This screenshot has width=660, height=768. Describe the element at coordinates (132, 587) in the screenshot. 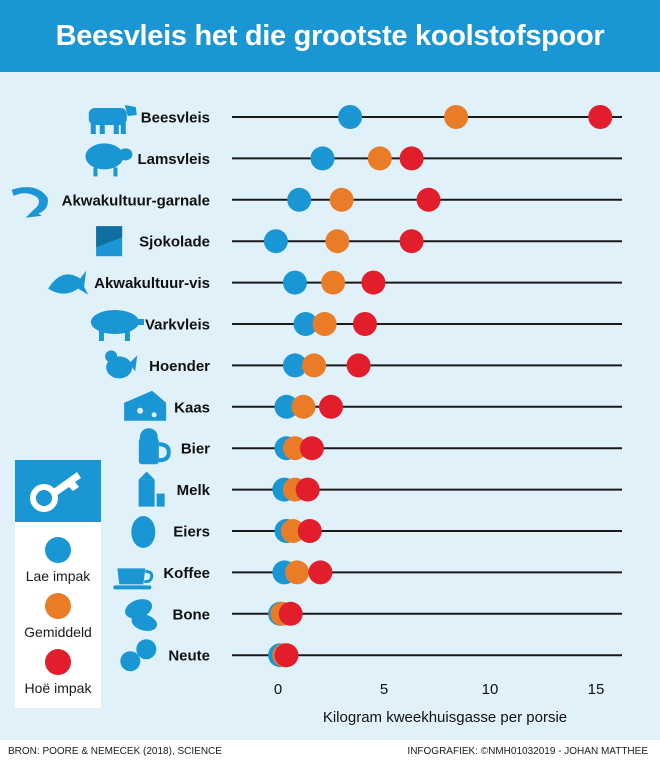

I see `coffee-saucer` at that location.